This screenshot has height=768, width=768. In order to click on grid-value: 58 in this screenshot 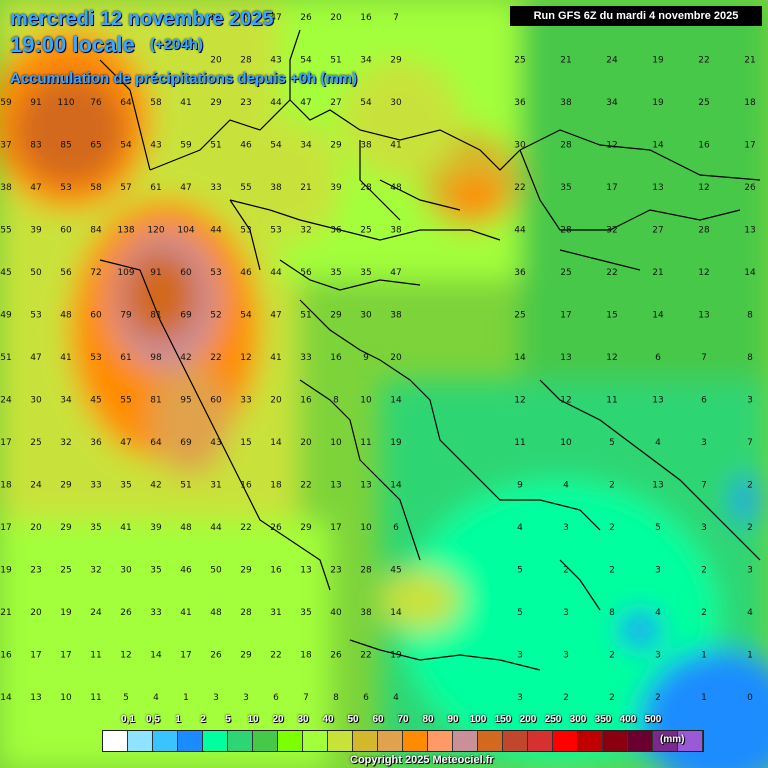, I will do `click(156, 103)`.